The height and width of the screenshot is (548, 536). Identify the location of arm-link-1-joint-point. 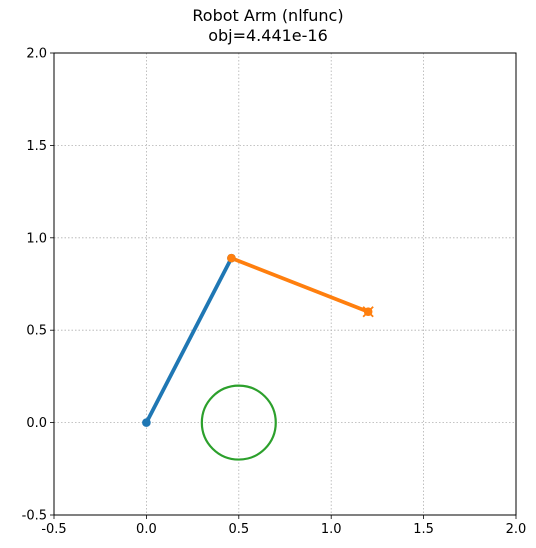
(146, 422).